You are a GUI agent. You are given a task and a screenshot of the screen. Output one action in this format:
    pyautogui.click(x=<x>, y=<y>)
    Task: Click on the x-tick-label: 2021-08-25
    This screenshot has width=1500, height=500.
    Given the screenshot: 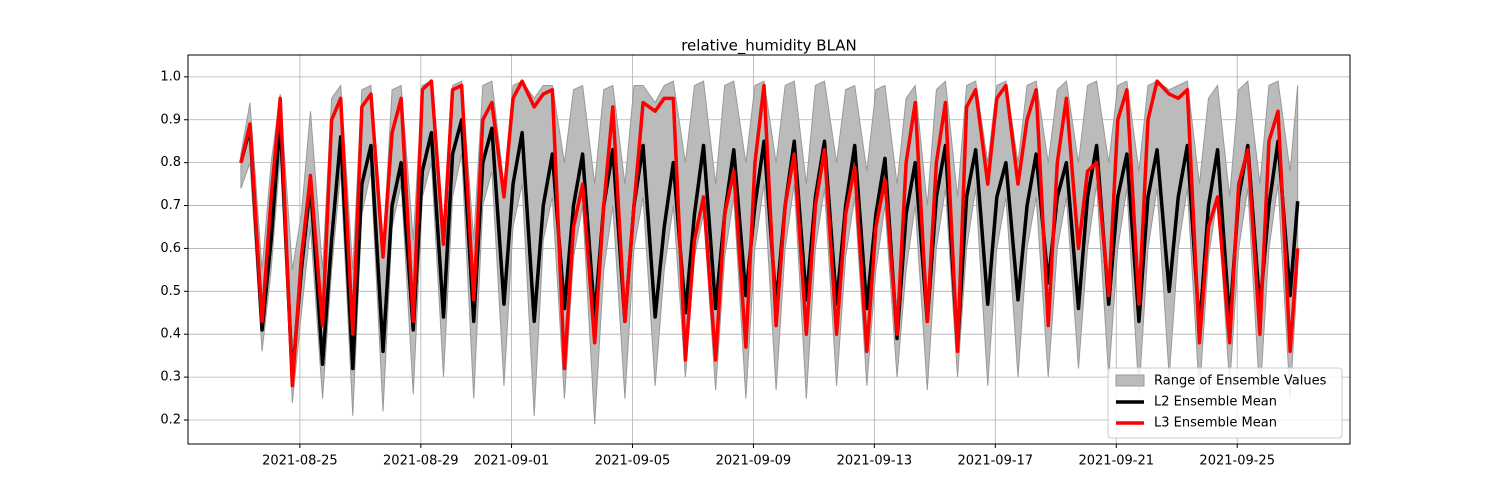 What is the action you would take?
    pyautogui.click(x=300, y=461)
    